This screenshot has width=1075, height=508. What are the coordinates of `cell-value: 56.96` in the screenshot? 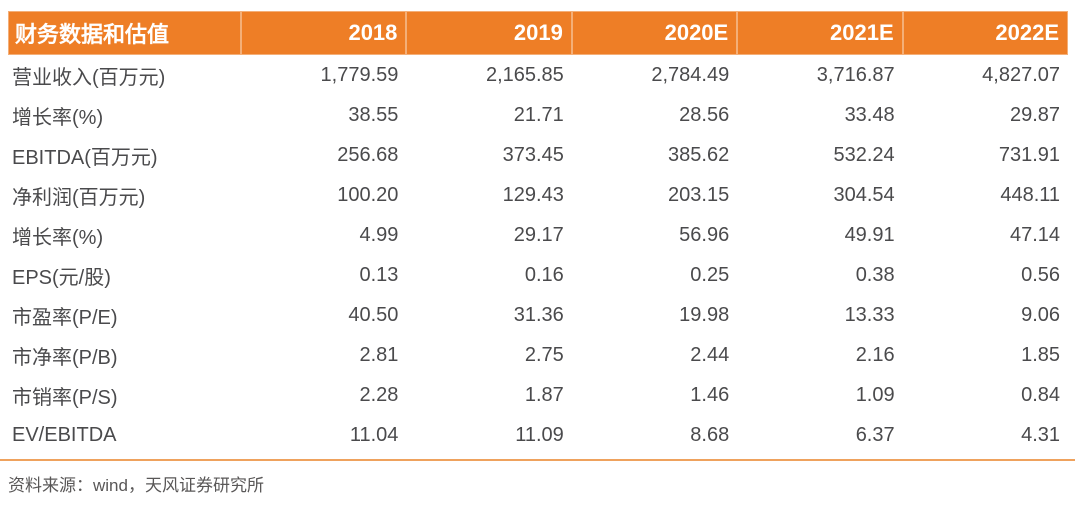 It's located at (704, 234).